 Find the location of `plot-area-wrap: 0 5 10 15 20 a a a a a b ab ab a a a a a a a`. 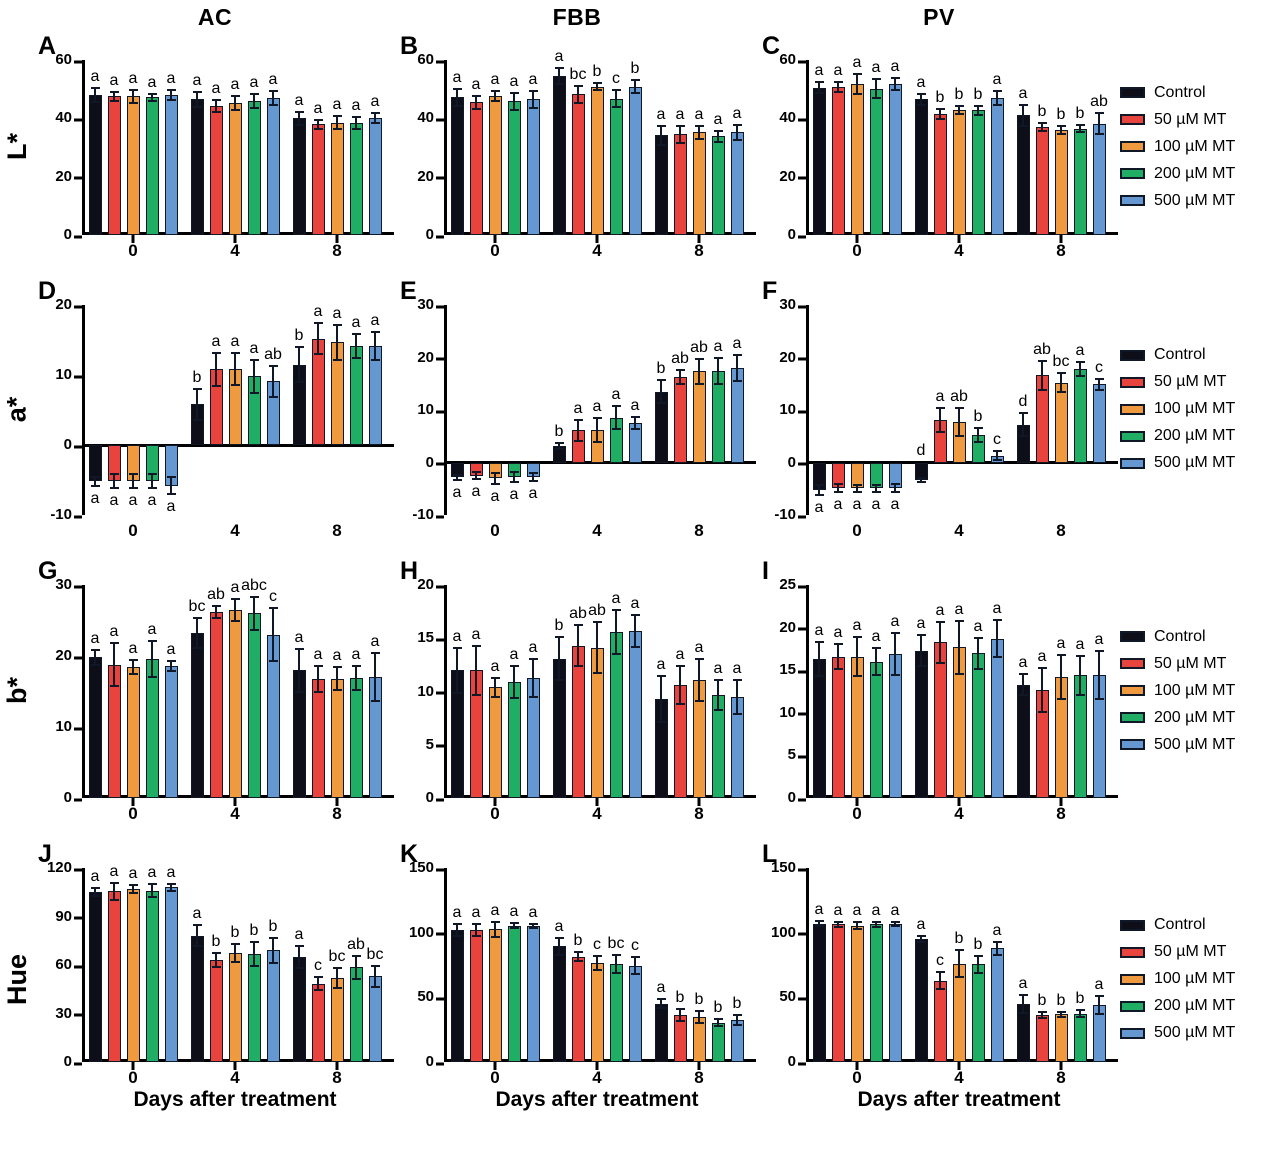

plot-area-wrap: 0 5 10 15 20 a a a a a b ab ab a a a a a a a is located at coordinates (579, 691).